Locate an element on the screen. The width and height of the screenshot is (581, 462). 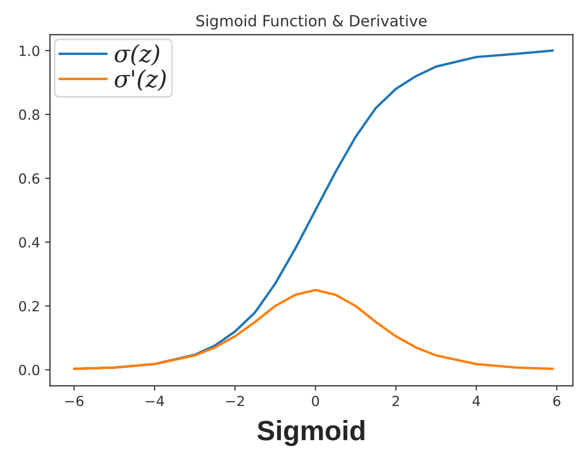
y-tick-label: 0.0 is located at coordinates (29, 370).